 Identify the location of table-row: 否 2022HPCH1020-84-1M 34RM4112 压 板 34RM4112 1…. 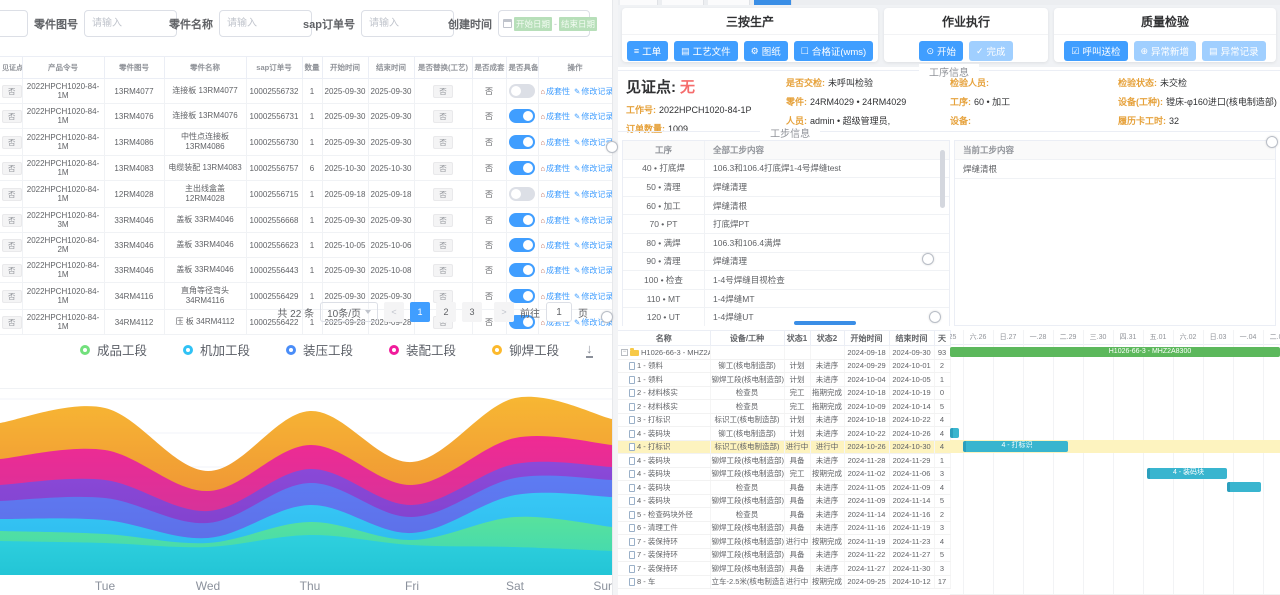
(306, 322).